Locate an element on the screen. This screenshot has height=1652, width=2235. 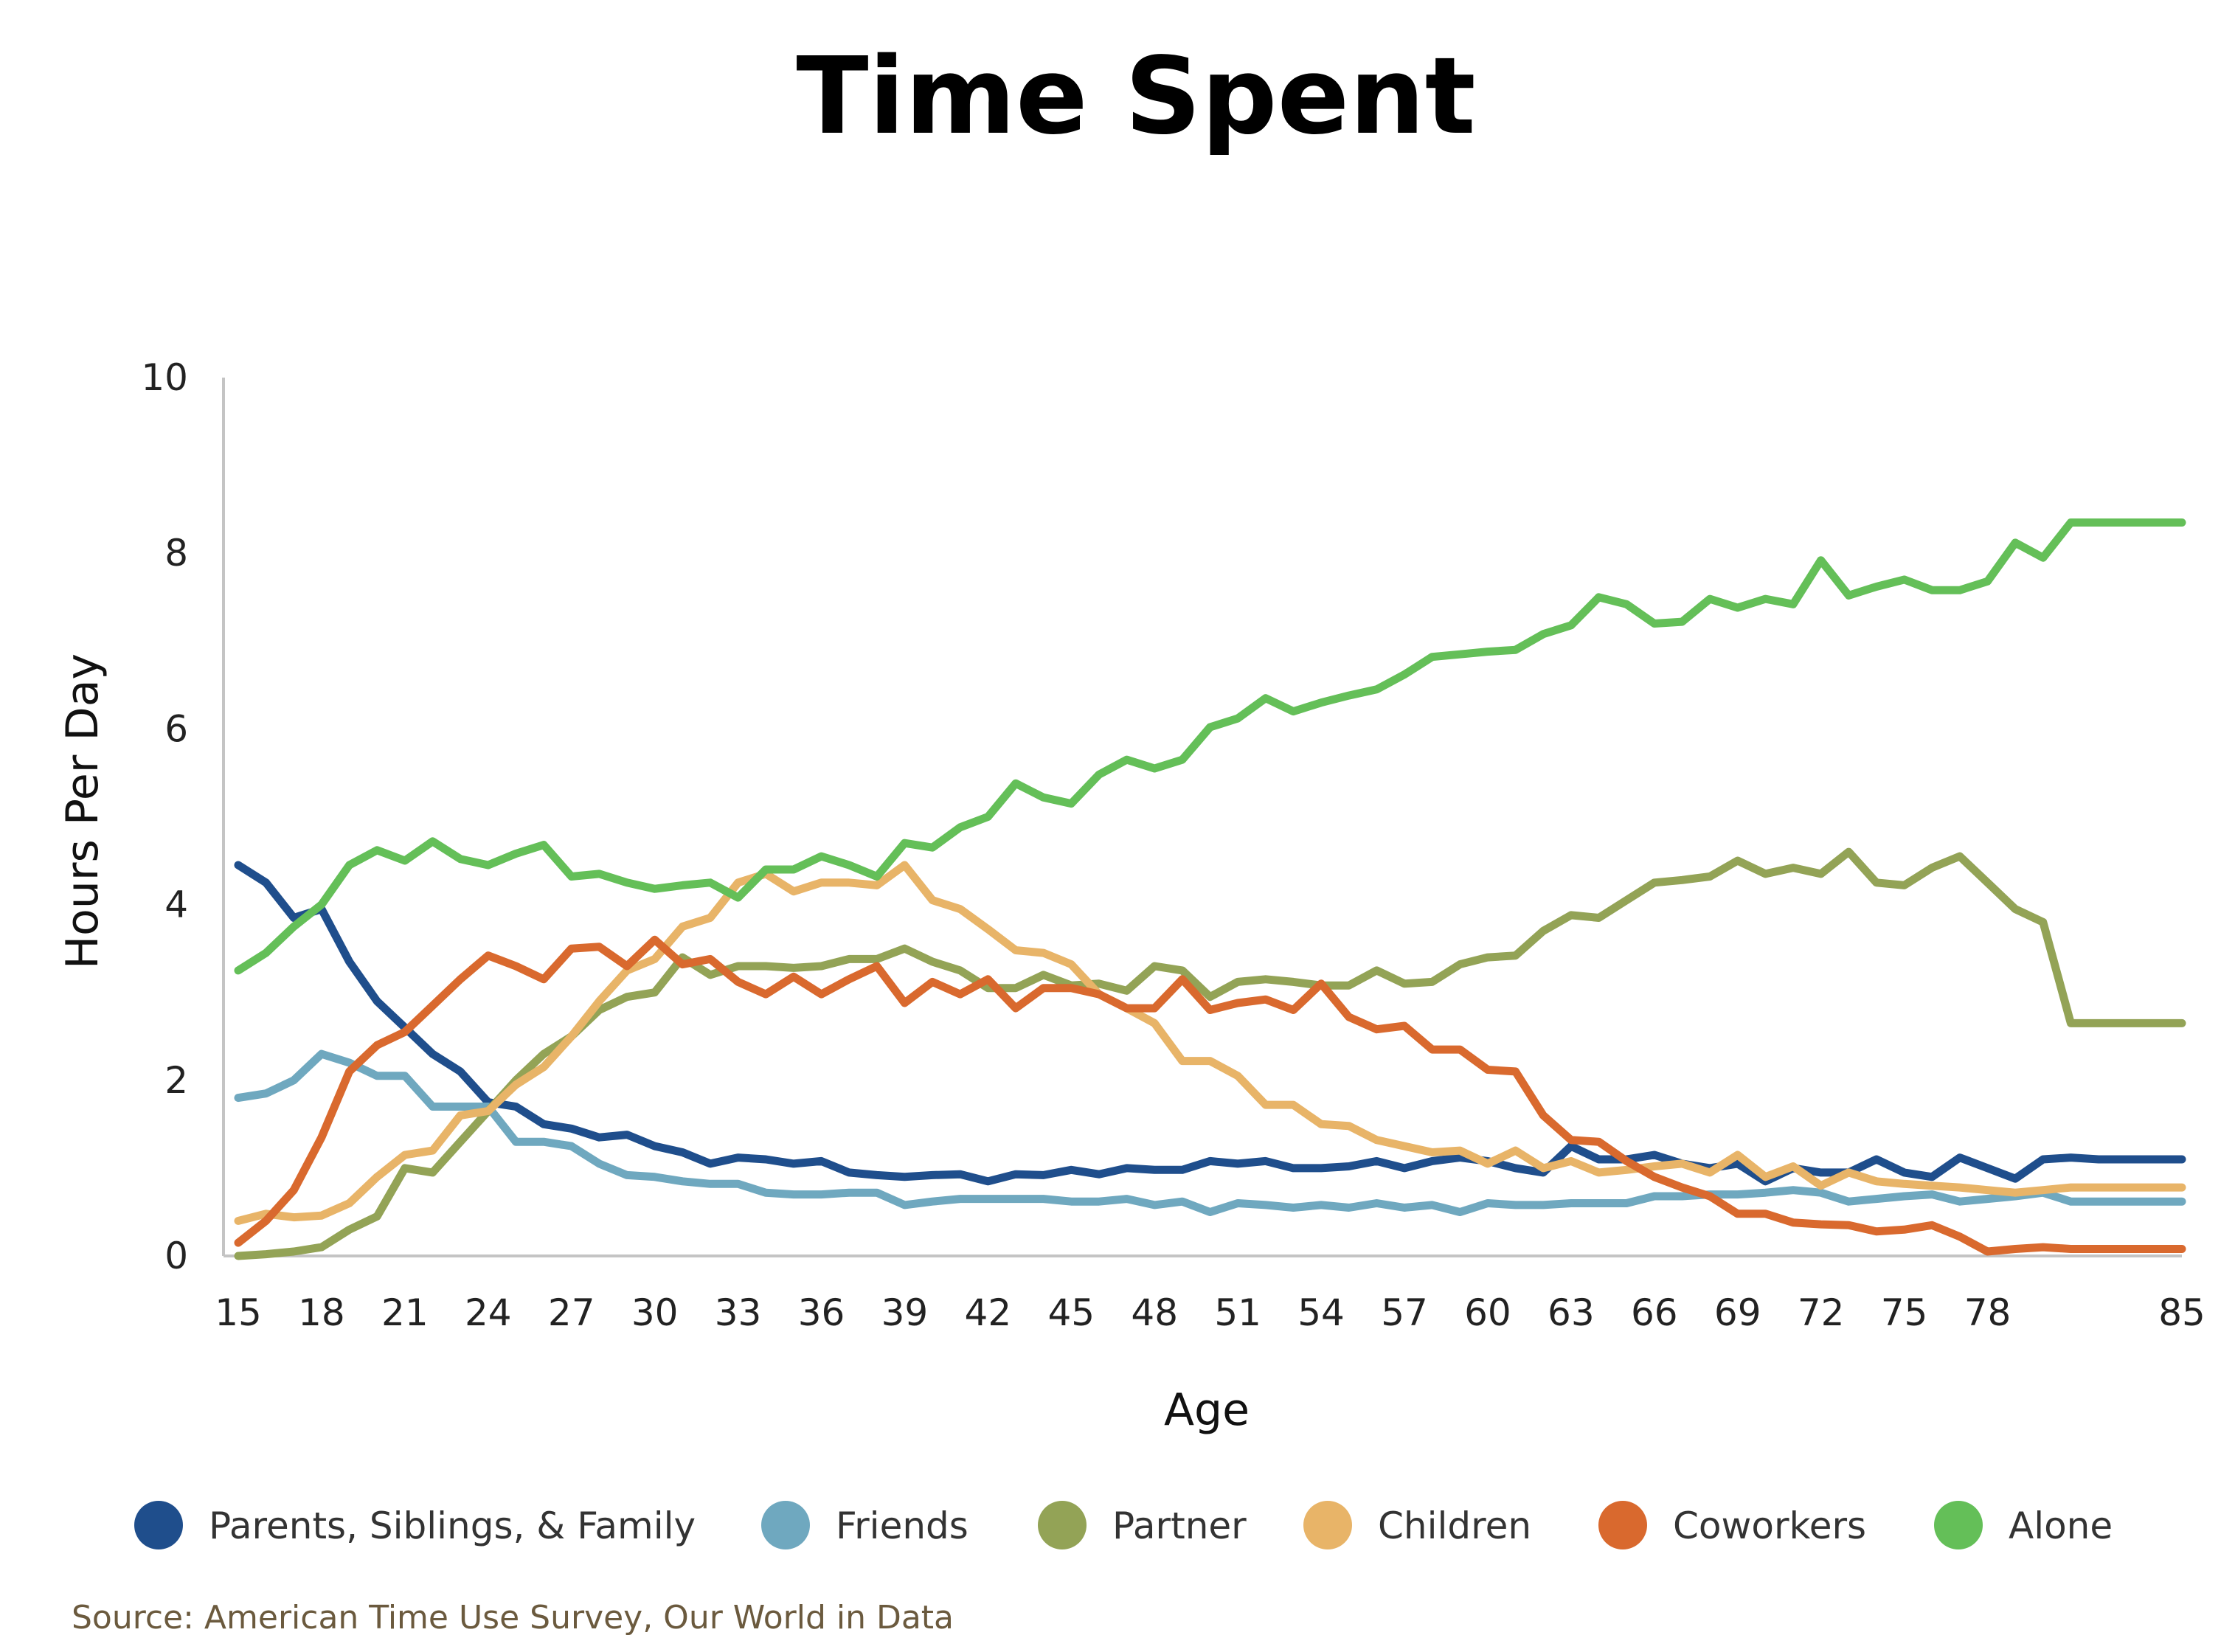
y-tick-label: 2 is located at coordinates (176, 1080).